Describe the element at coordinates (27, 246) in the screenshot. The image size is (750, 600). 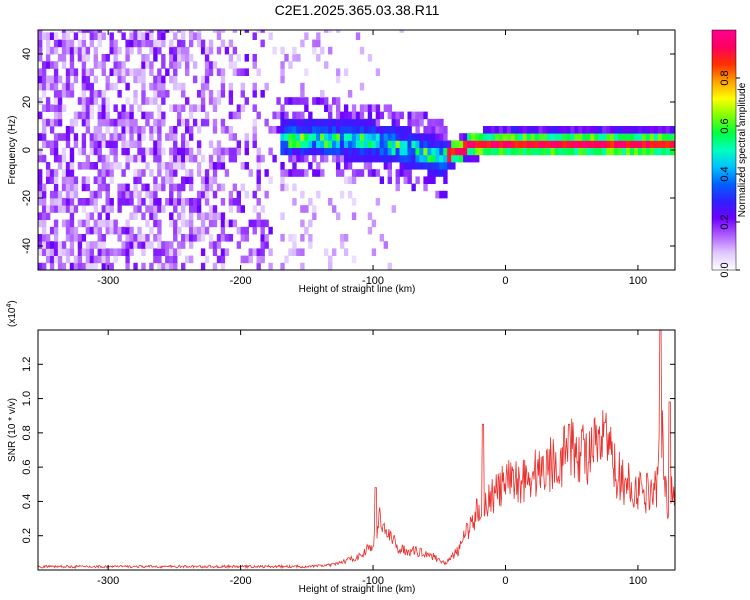
I see `spectrogram-y-tick-label: -40` at that location.